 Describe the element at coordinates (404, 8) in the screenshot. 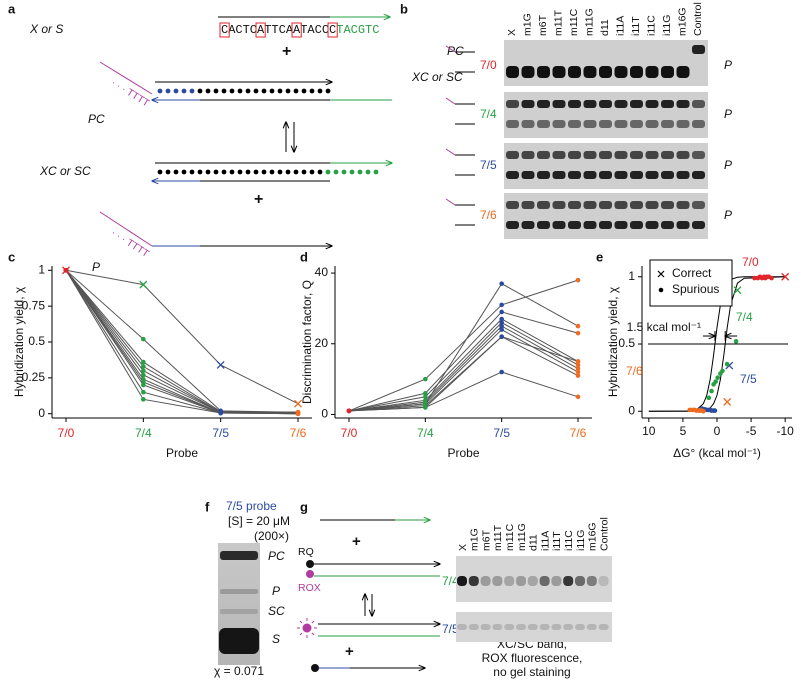

I see `panel-label: b` at that location.